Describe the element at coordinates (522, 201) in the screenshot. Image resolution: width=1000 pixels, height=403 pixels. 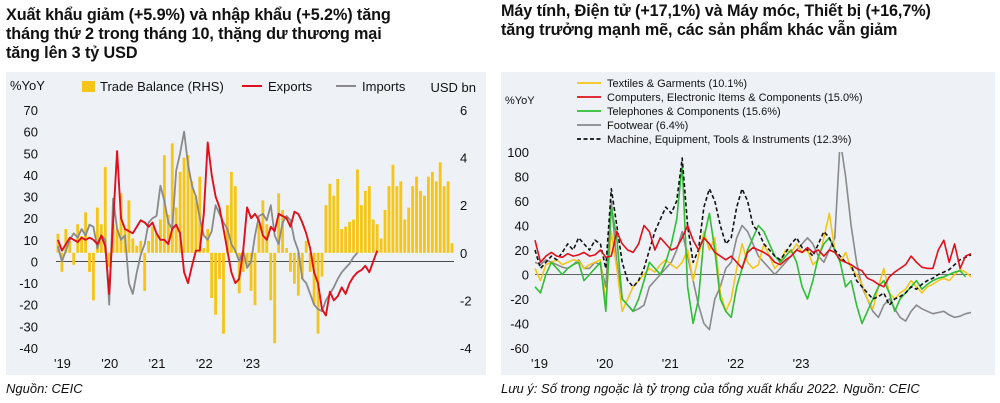
I see `right-y-tick-label: 60` at that location.